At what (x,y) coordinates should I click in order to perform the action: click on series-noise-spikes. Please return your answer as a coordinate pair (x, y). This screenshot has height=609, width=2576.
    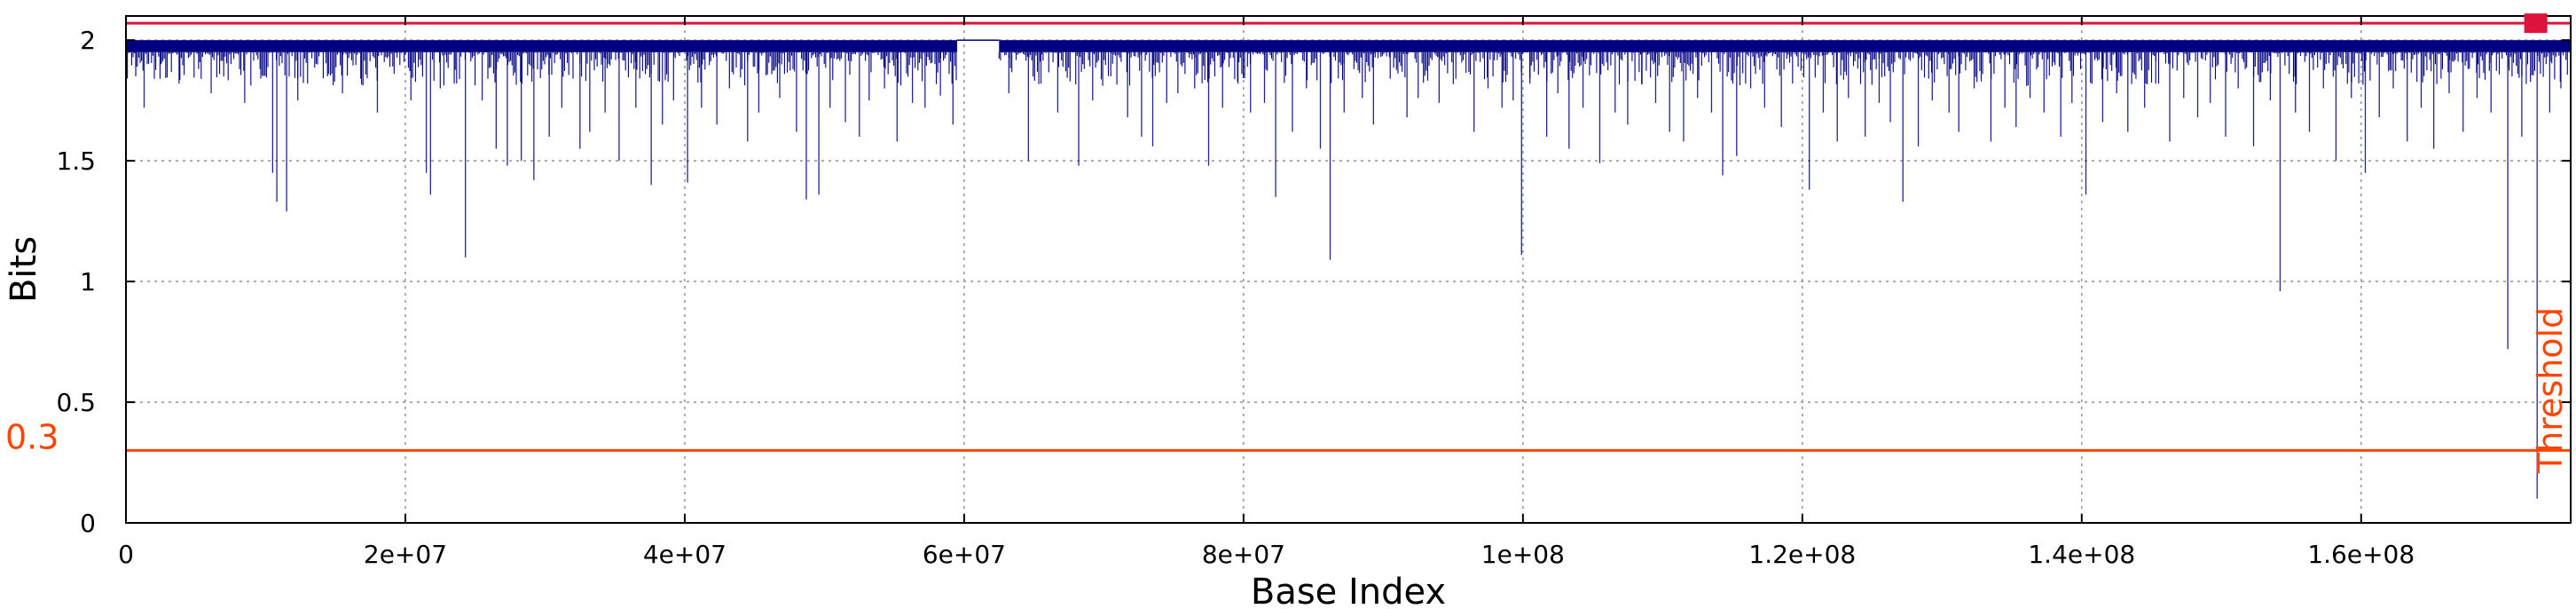
    Looking at the image, I should click on (1347, 68).